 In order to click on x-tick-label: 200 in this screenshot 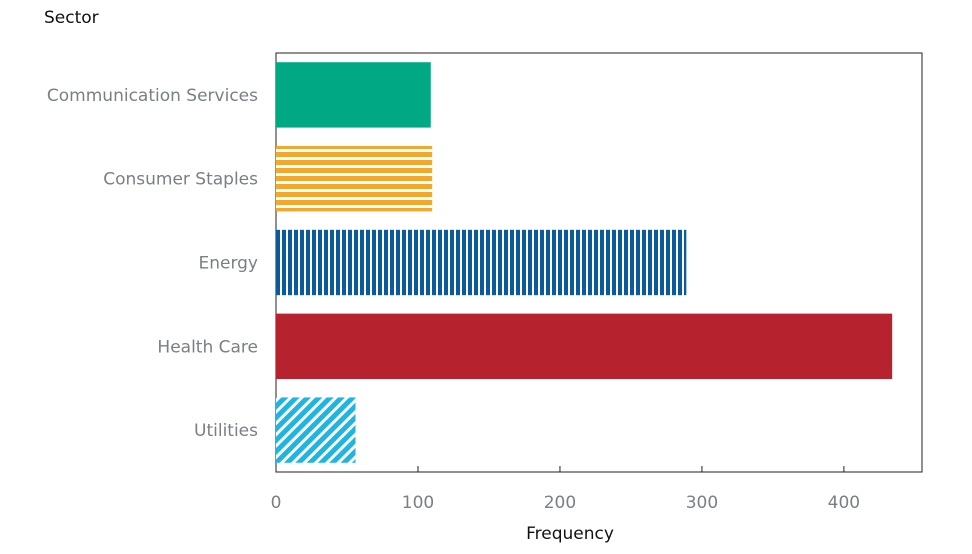, I will do `click(560, 503)`.